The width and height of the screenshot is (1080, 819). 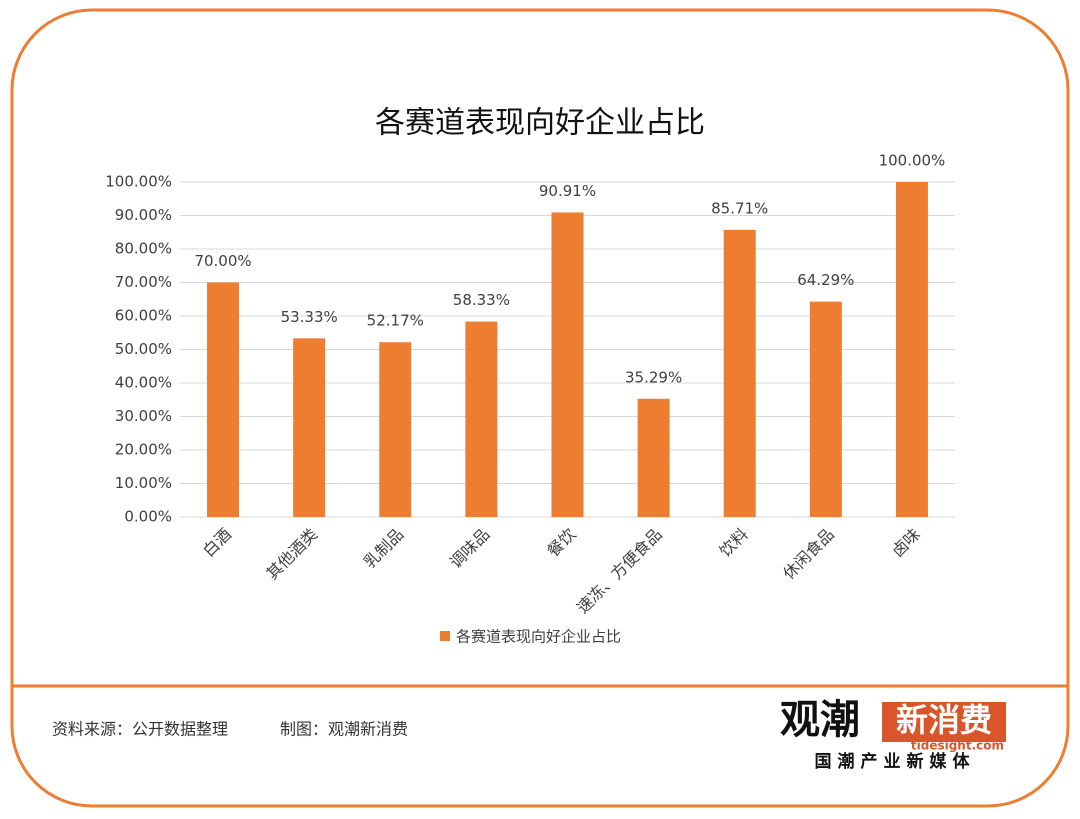 What do you see at coordinates (895, 761) in the screenshot?
I see `logo-slogan: 国潮产业新媒体` at bounding box center [895, 761].